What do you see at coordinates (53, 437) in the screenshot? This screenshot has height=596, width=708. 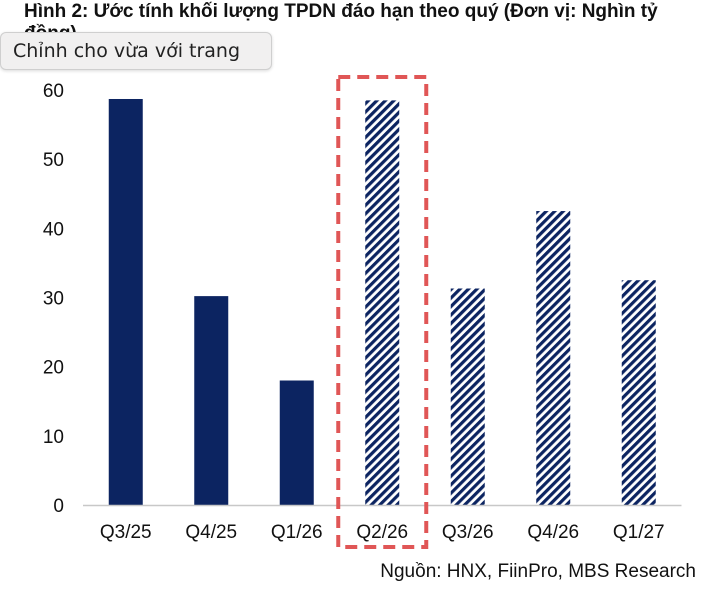 I see `y-tick-label: 10` at bounding box center [53, 437].